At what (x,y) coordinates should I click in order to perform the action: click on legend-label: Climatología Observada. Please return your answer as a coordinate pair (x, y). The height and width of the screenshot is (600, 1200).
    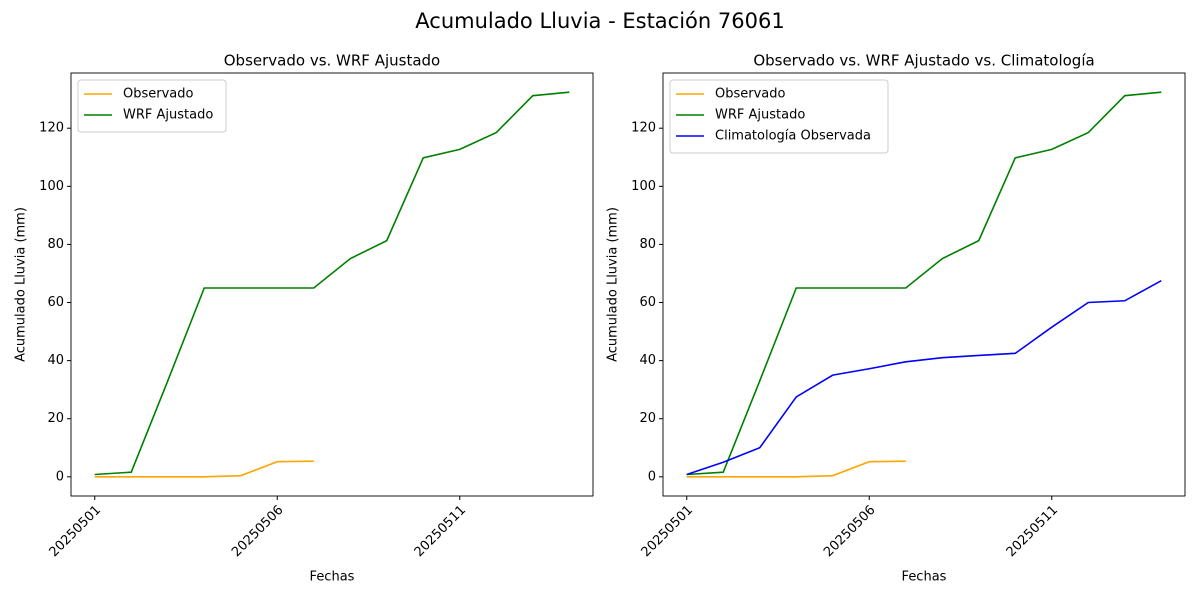
    Looking at the image, I should click on (793, 136).